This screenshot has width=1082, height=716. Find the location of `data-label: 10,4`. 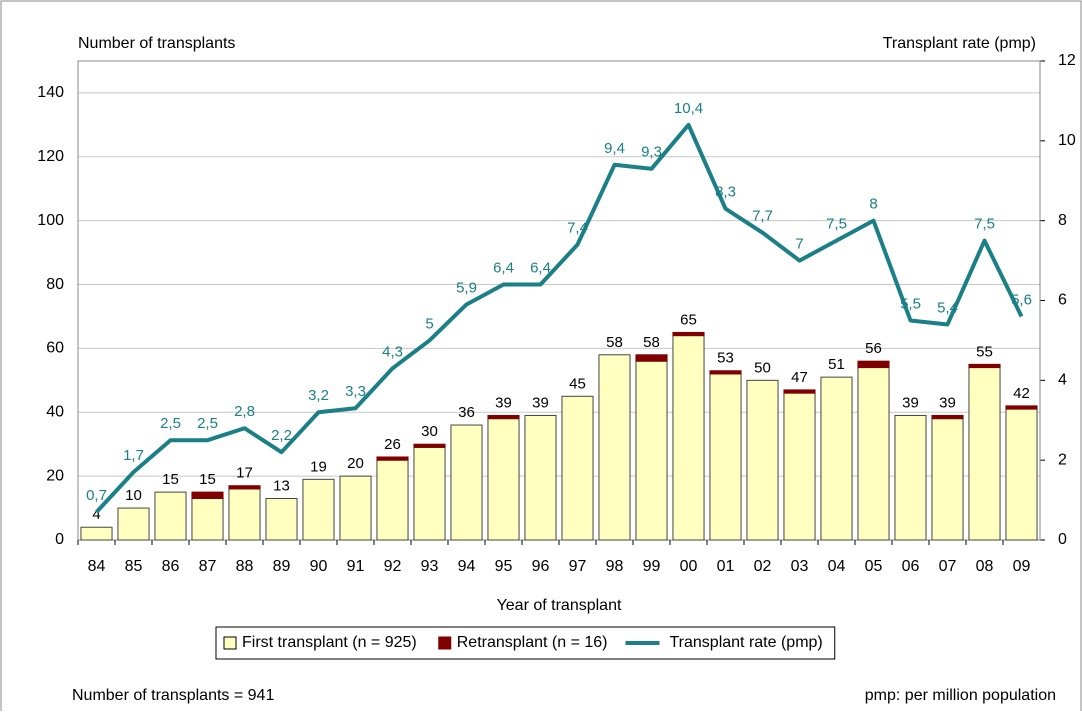

data-label: 10,4 is located at coordinates (688, 108).